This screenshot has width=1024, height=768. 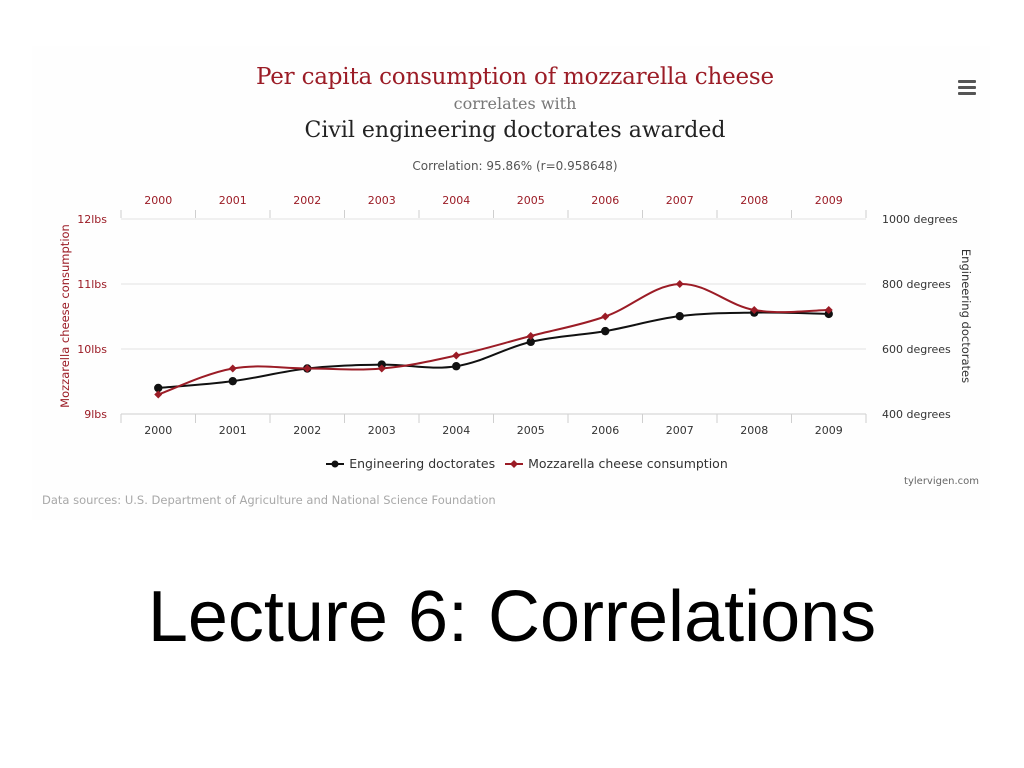 I want to click on top-year-label: 2008, so click(x=754, y=200).